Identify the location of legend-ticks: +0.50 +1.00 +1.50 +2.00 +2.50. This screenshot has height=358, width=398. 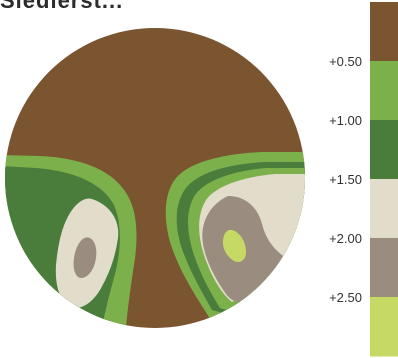
(345, 179).